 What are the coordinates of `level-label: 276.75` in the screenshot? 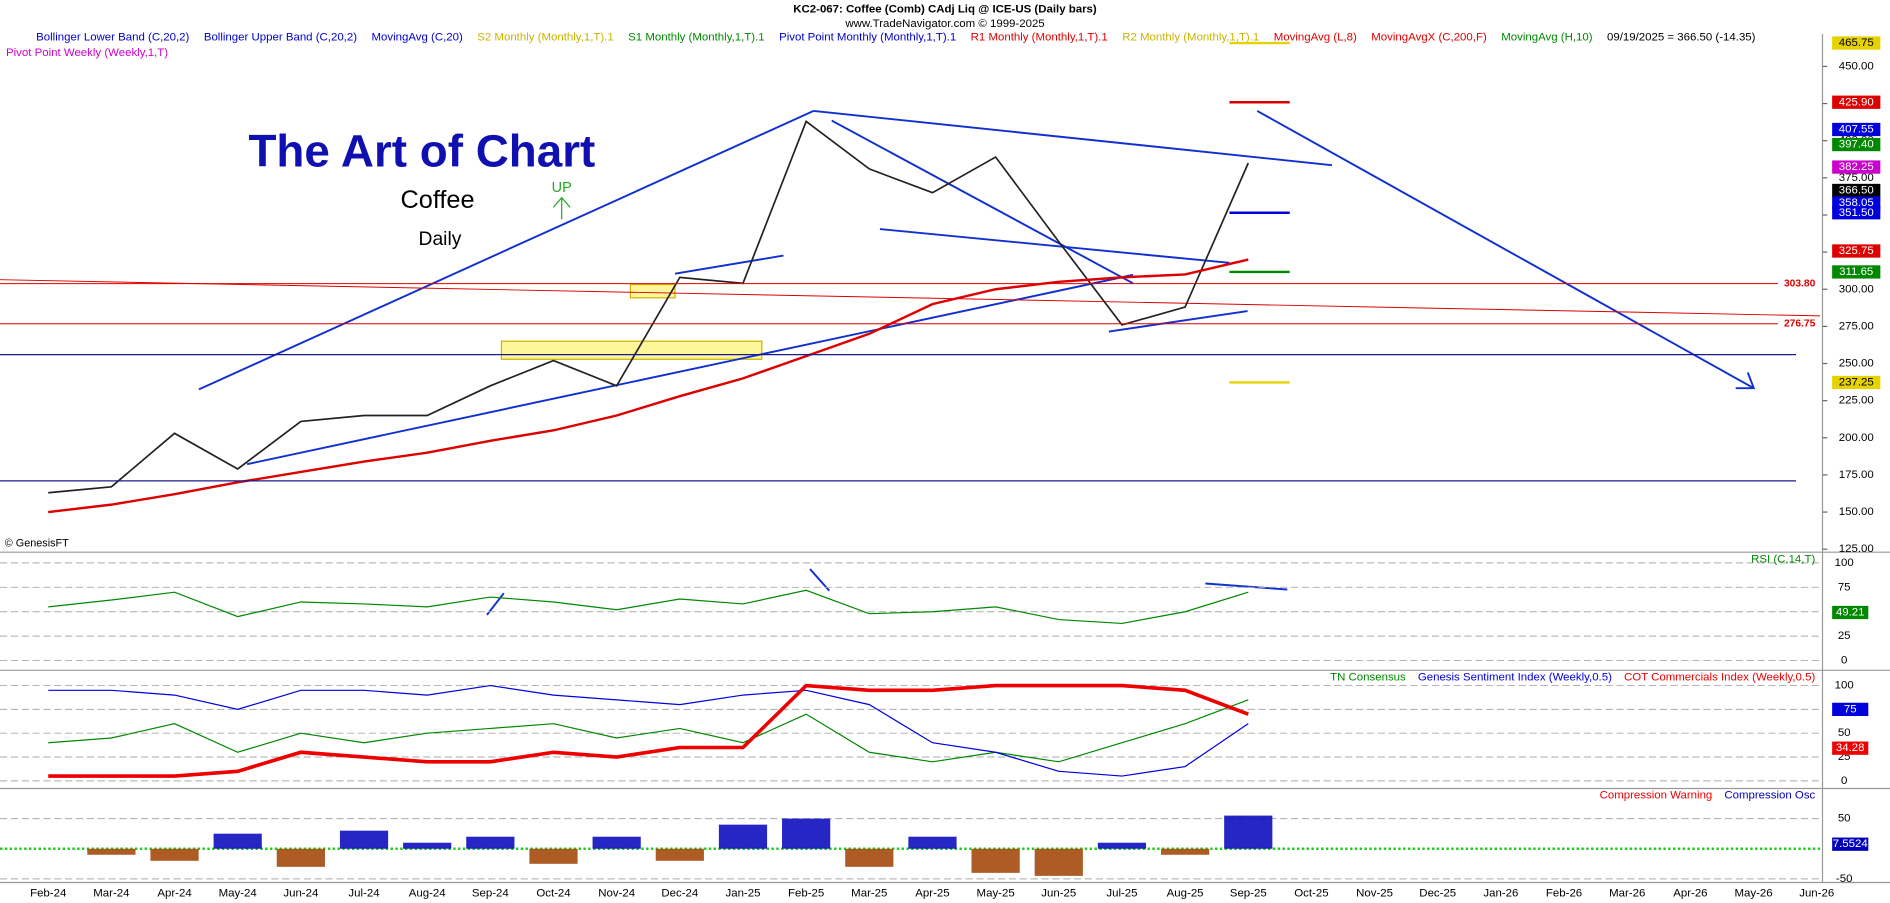 It's located at (1800, 323).